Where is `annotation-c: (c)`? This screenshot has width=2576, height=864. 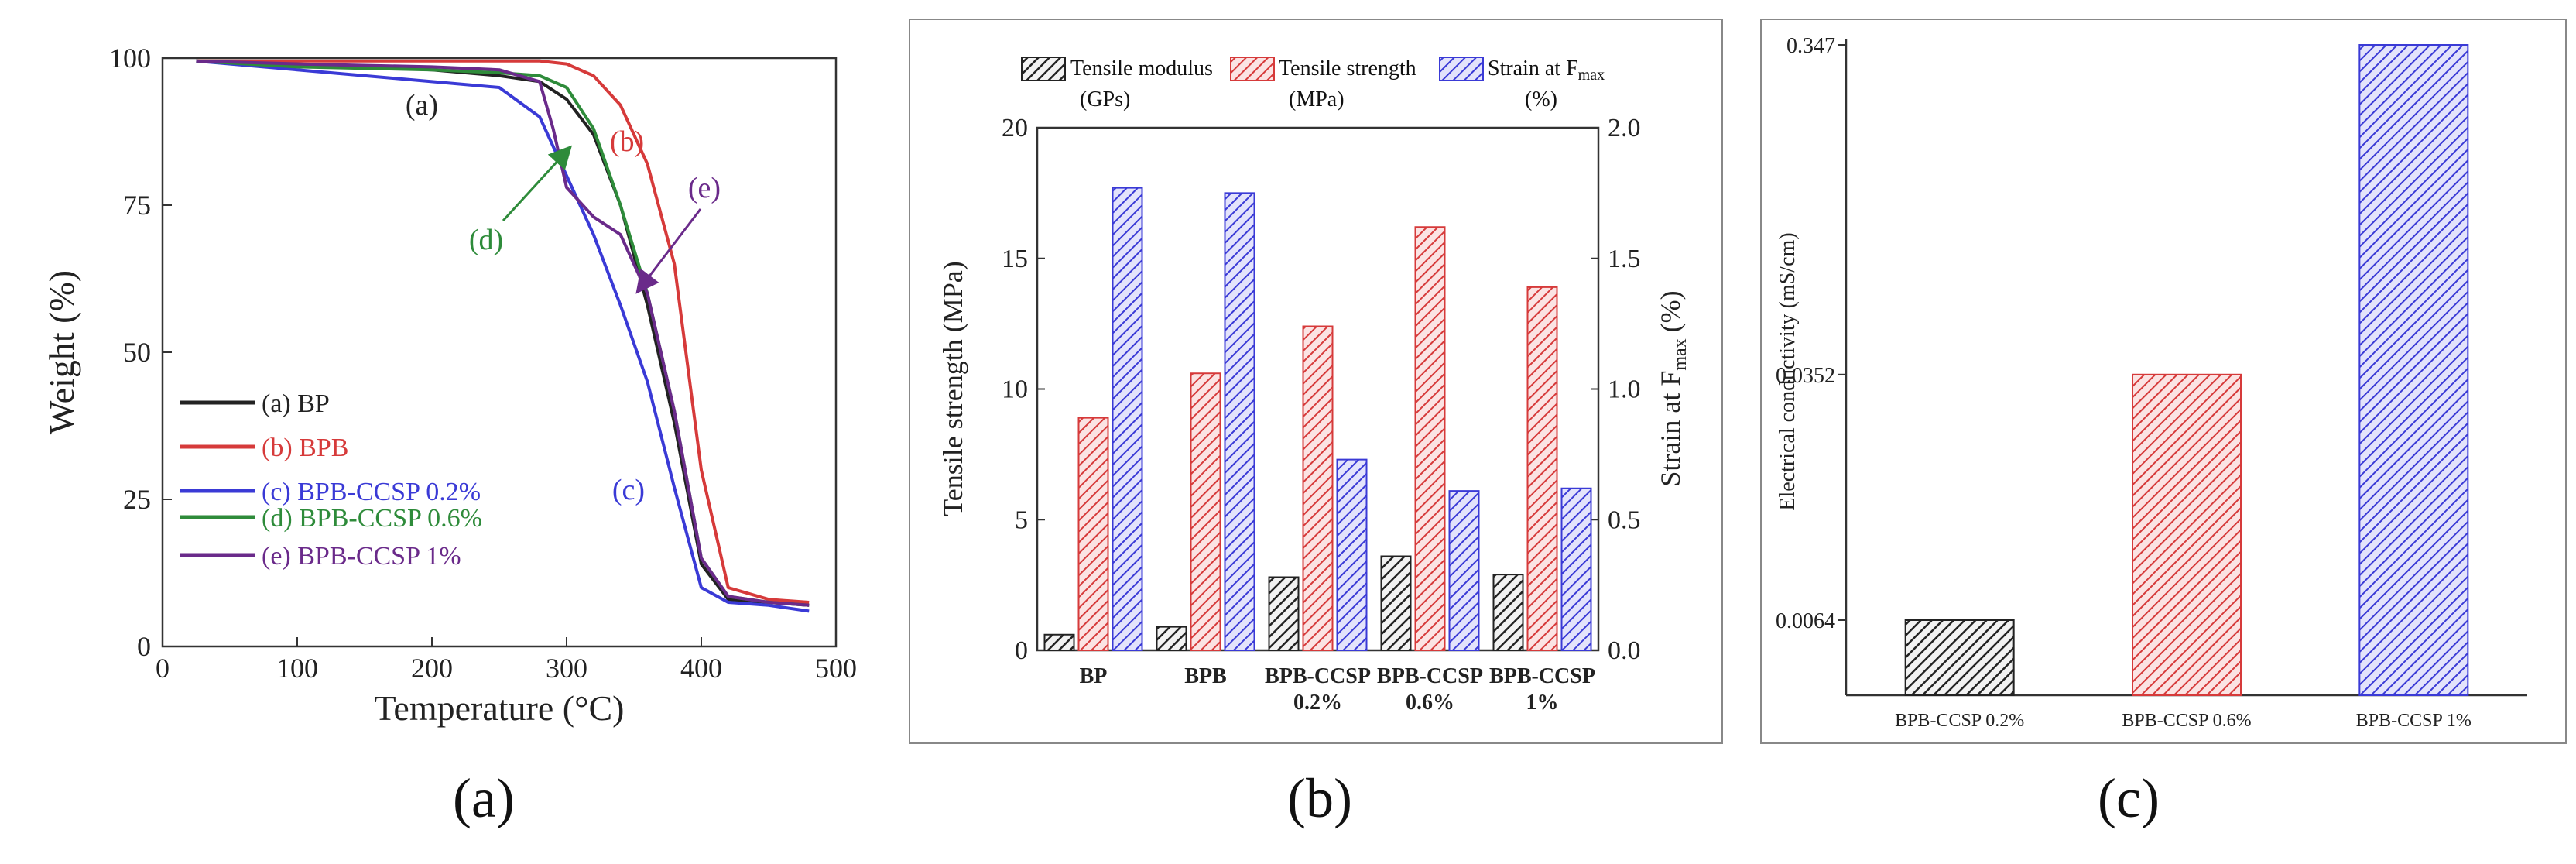 annotation-c: (c) is located at coordinates (629, 490).